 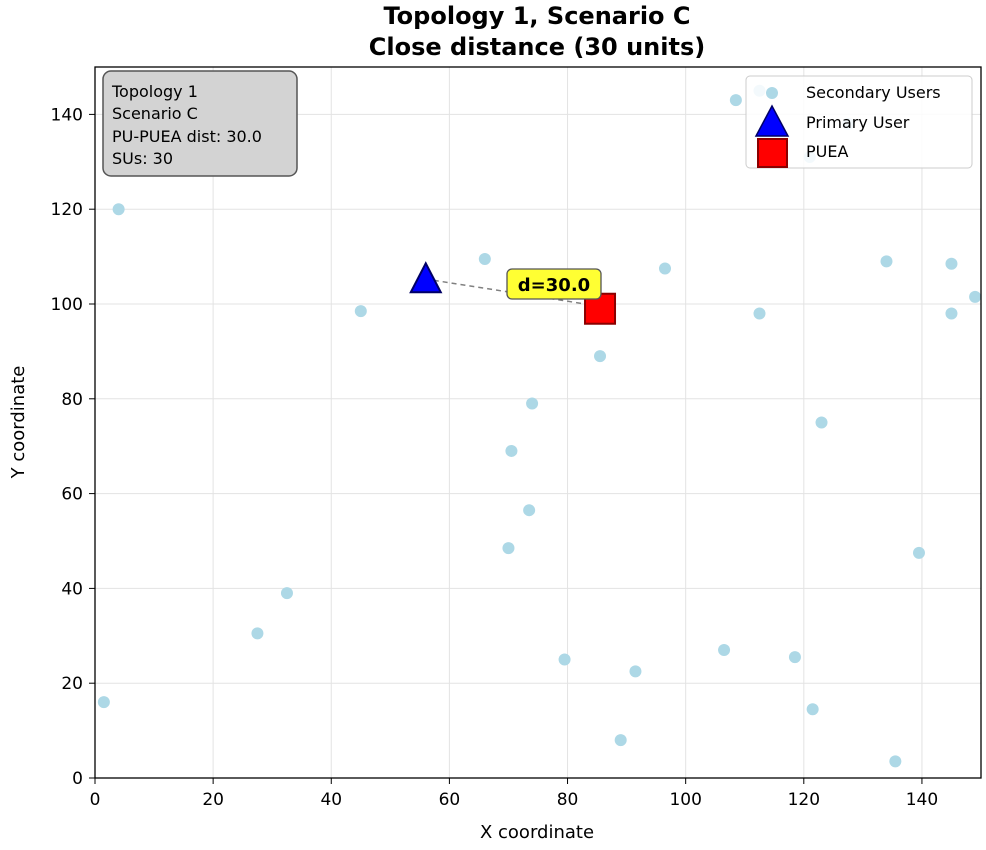 I want to click on y-tick-label: 0, so click(x=77, y=779).